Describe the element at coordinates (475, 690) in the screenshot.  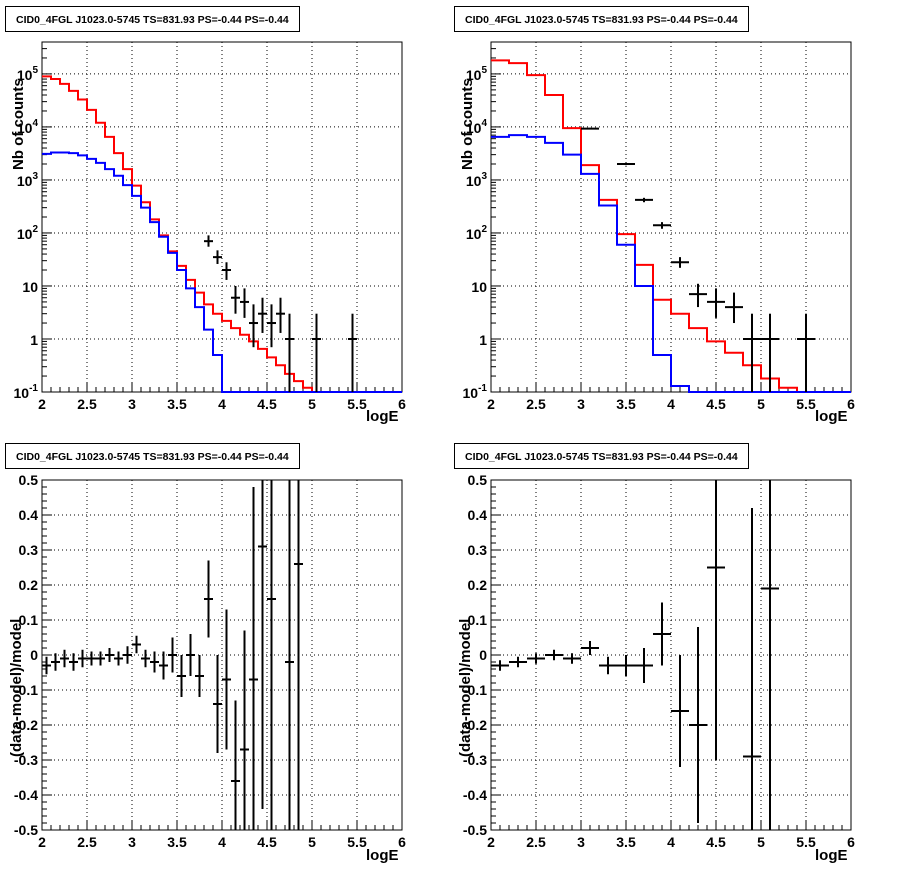
I see `y-tick-label: -0.1` at that location.